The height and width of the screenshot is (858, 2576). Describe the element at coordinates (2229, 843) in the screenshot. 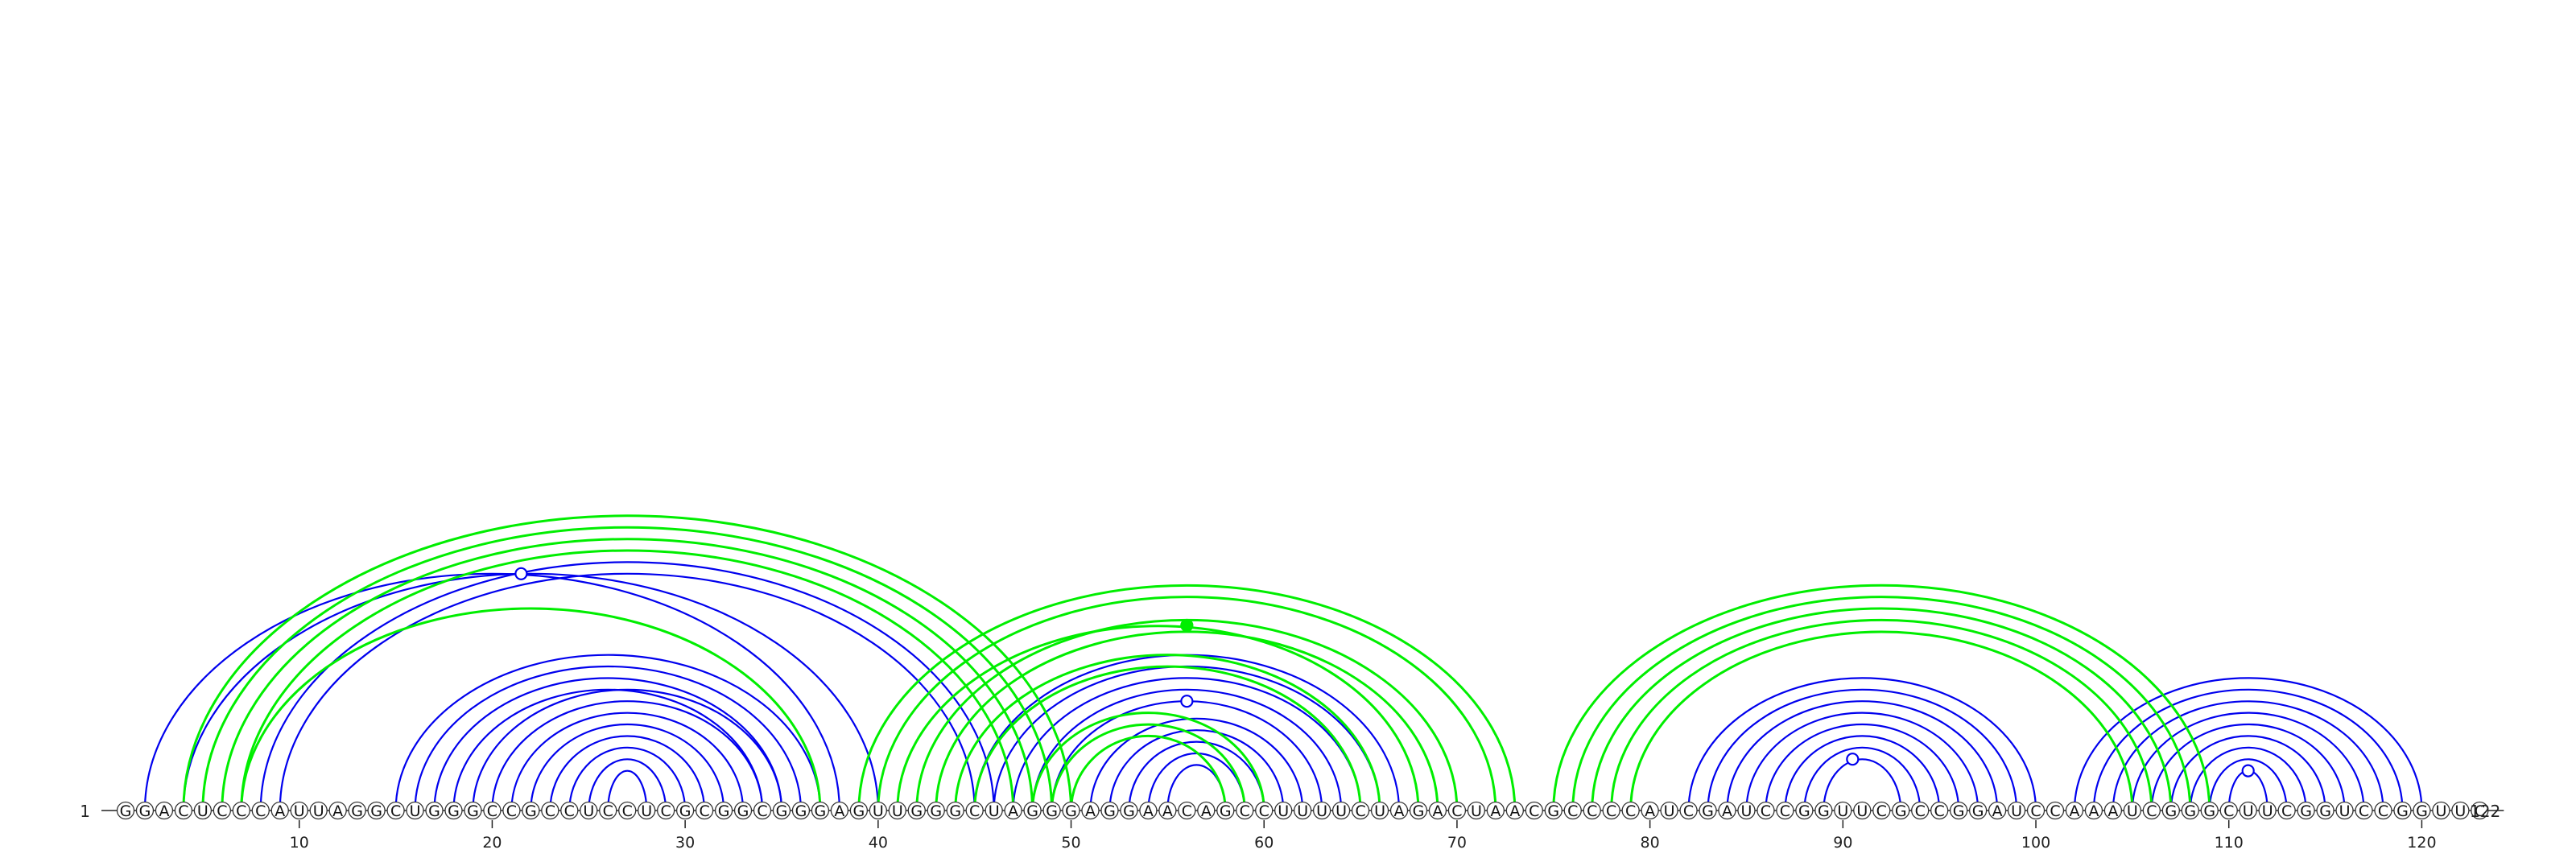

I see `tick-label: 110` at that location.